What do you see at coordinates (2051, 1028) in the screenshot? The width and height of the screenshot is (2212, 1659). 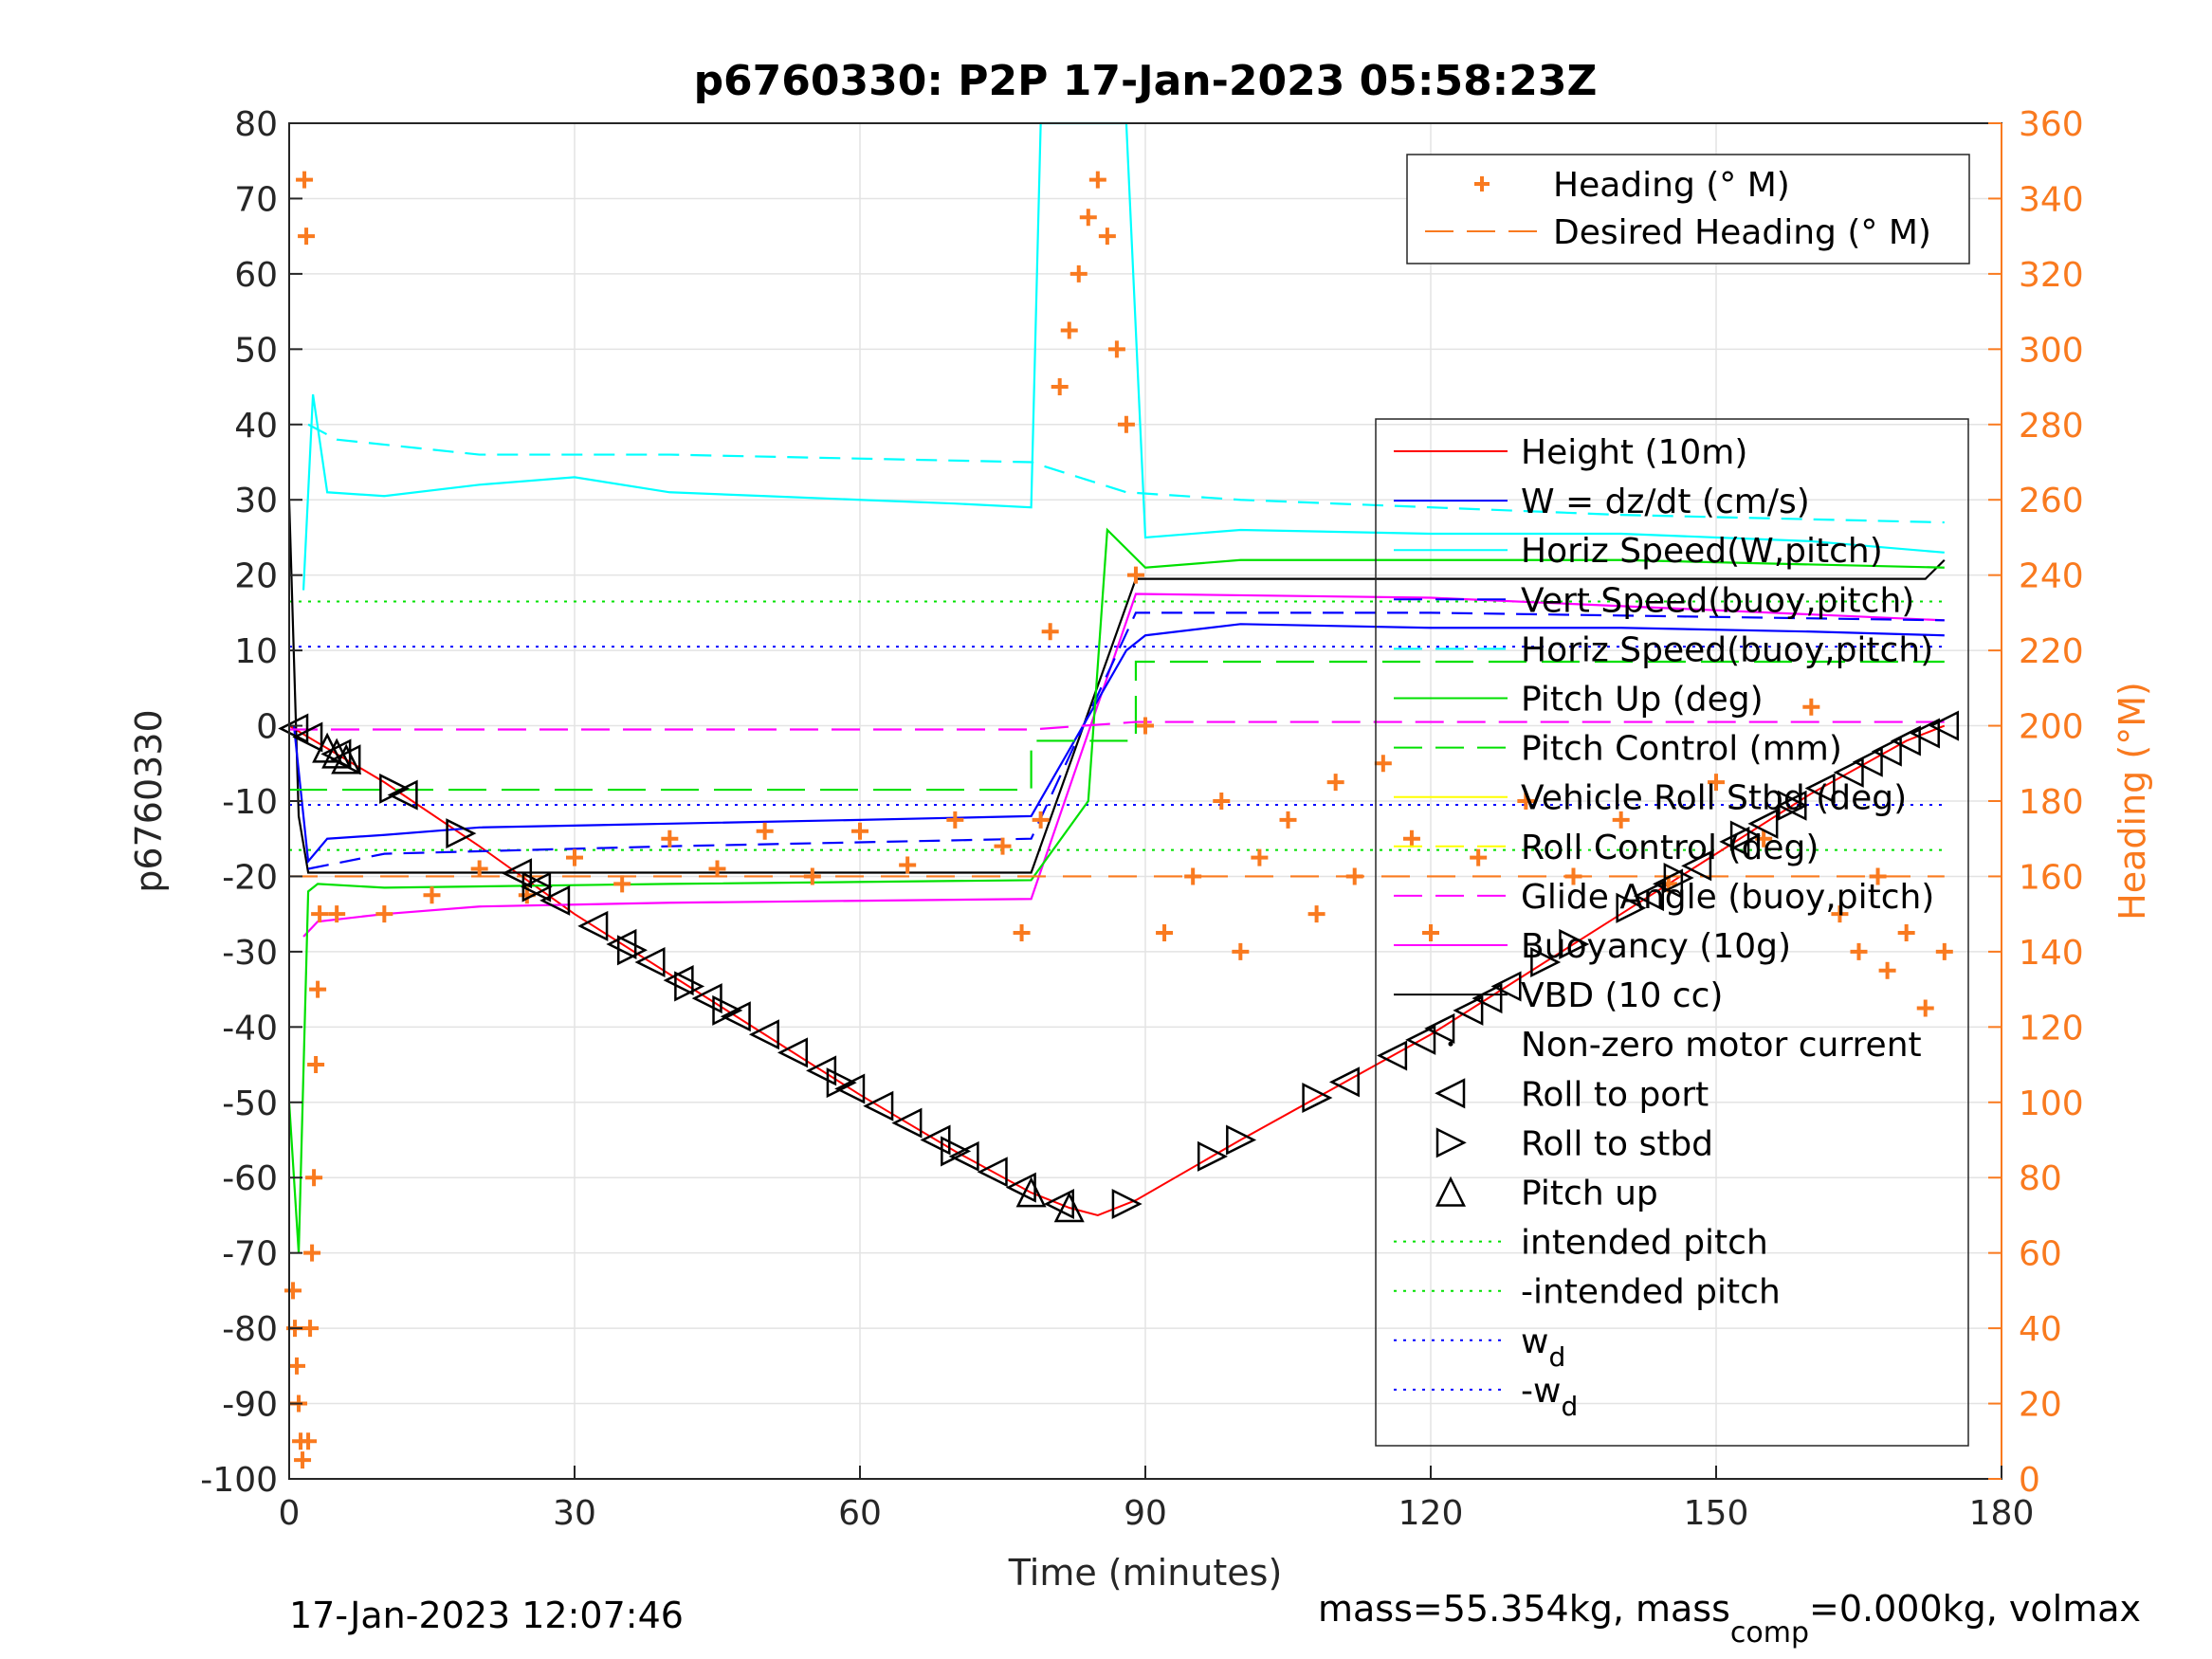 I see `y-right-tick-label: 120` at bounding box center [2051, 1028].